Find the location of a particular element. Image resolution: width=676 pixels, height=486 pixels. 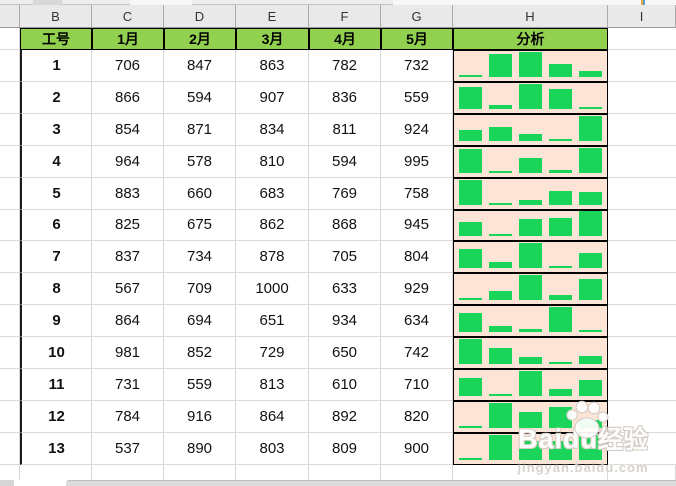

value-cell: 729 is located at coordinates (272, 353).